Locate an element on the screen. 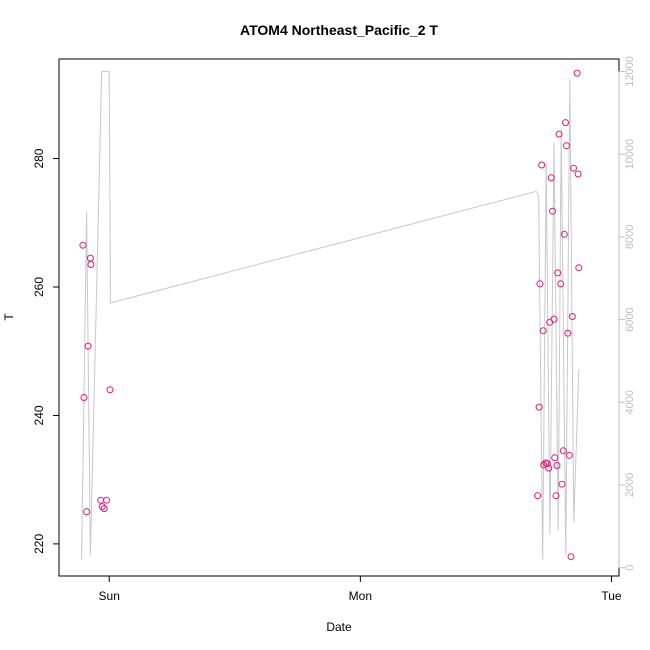 The width and height of the screenshot is (650, 650). y-axis-label: T is located at coordinates (9, 317).